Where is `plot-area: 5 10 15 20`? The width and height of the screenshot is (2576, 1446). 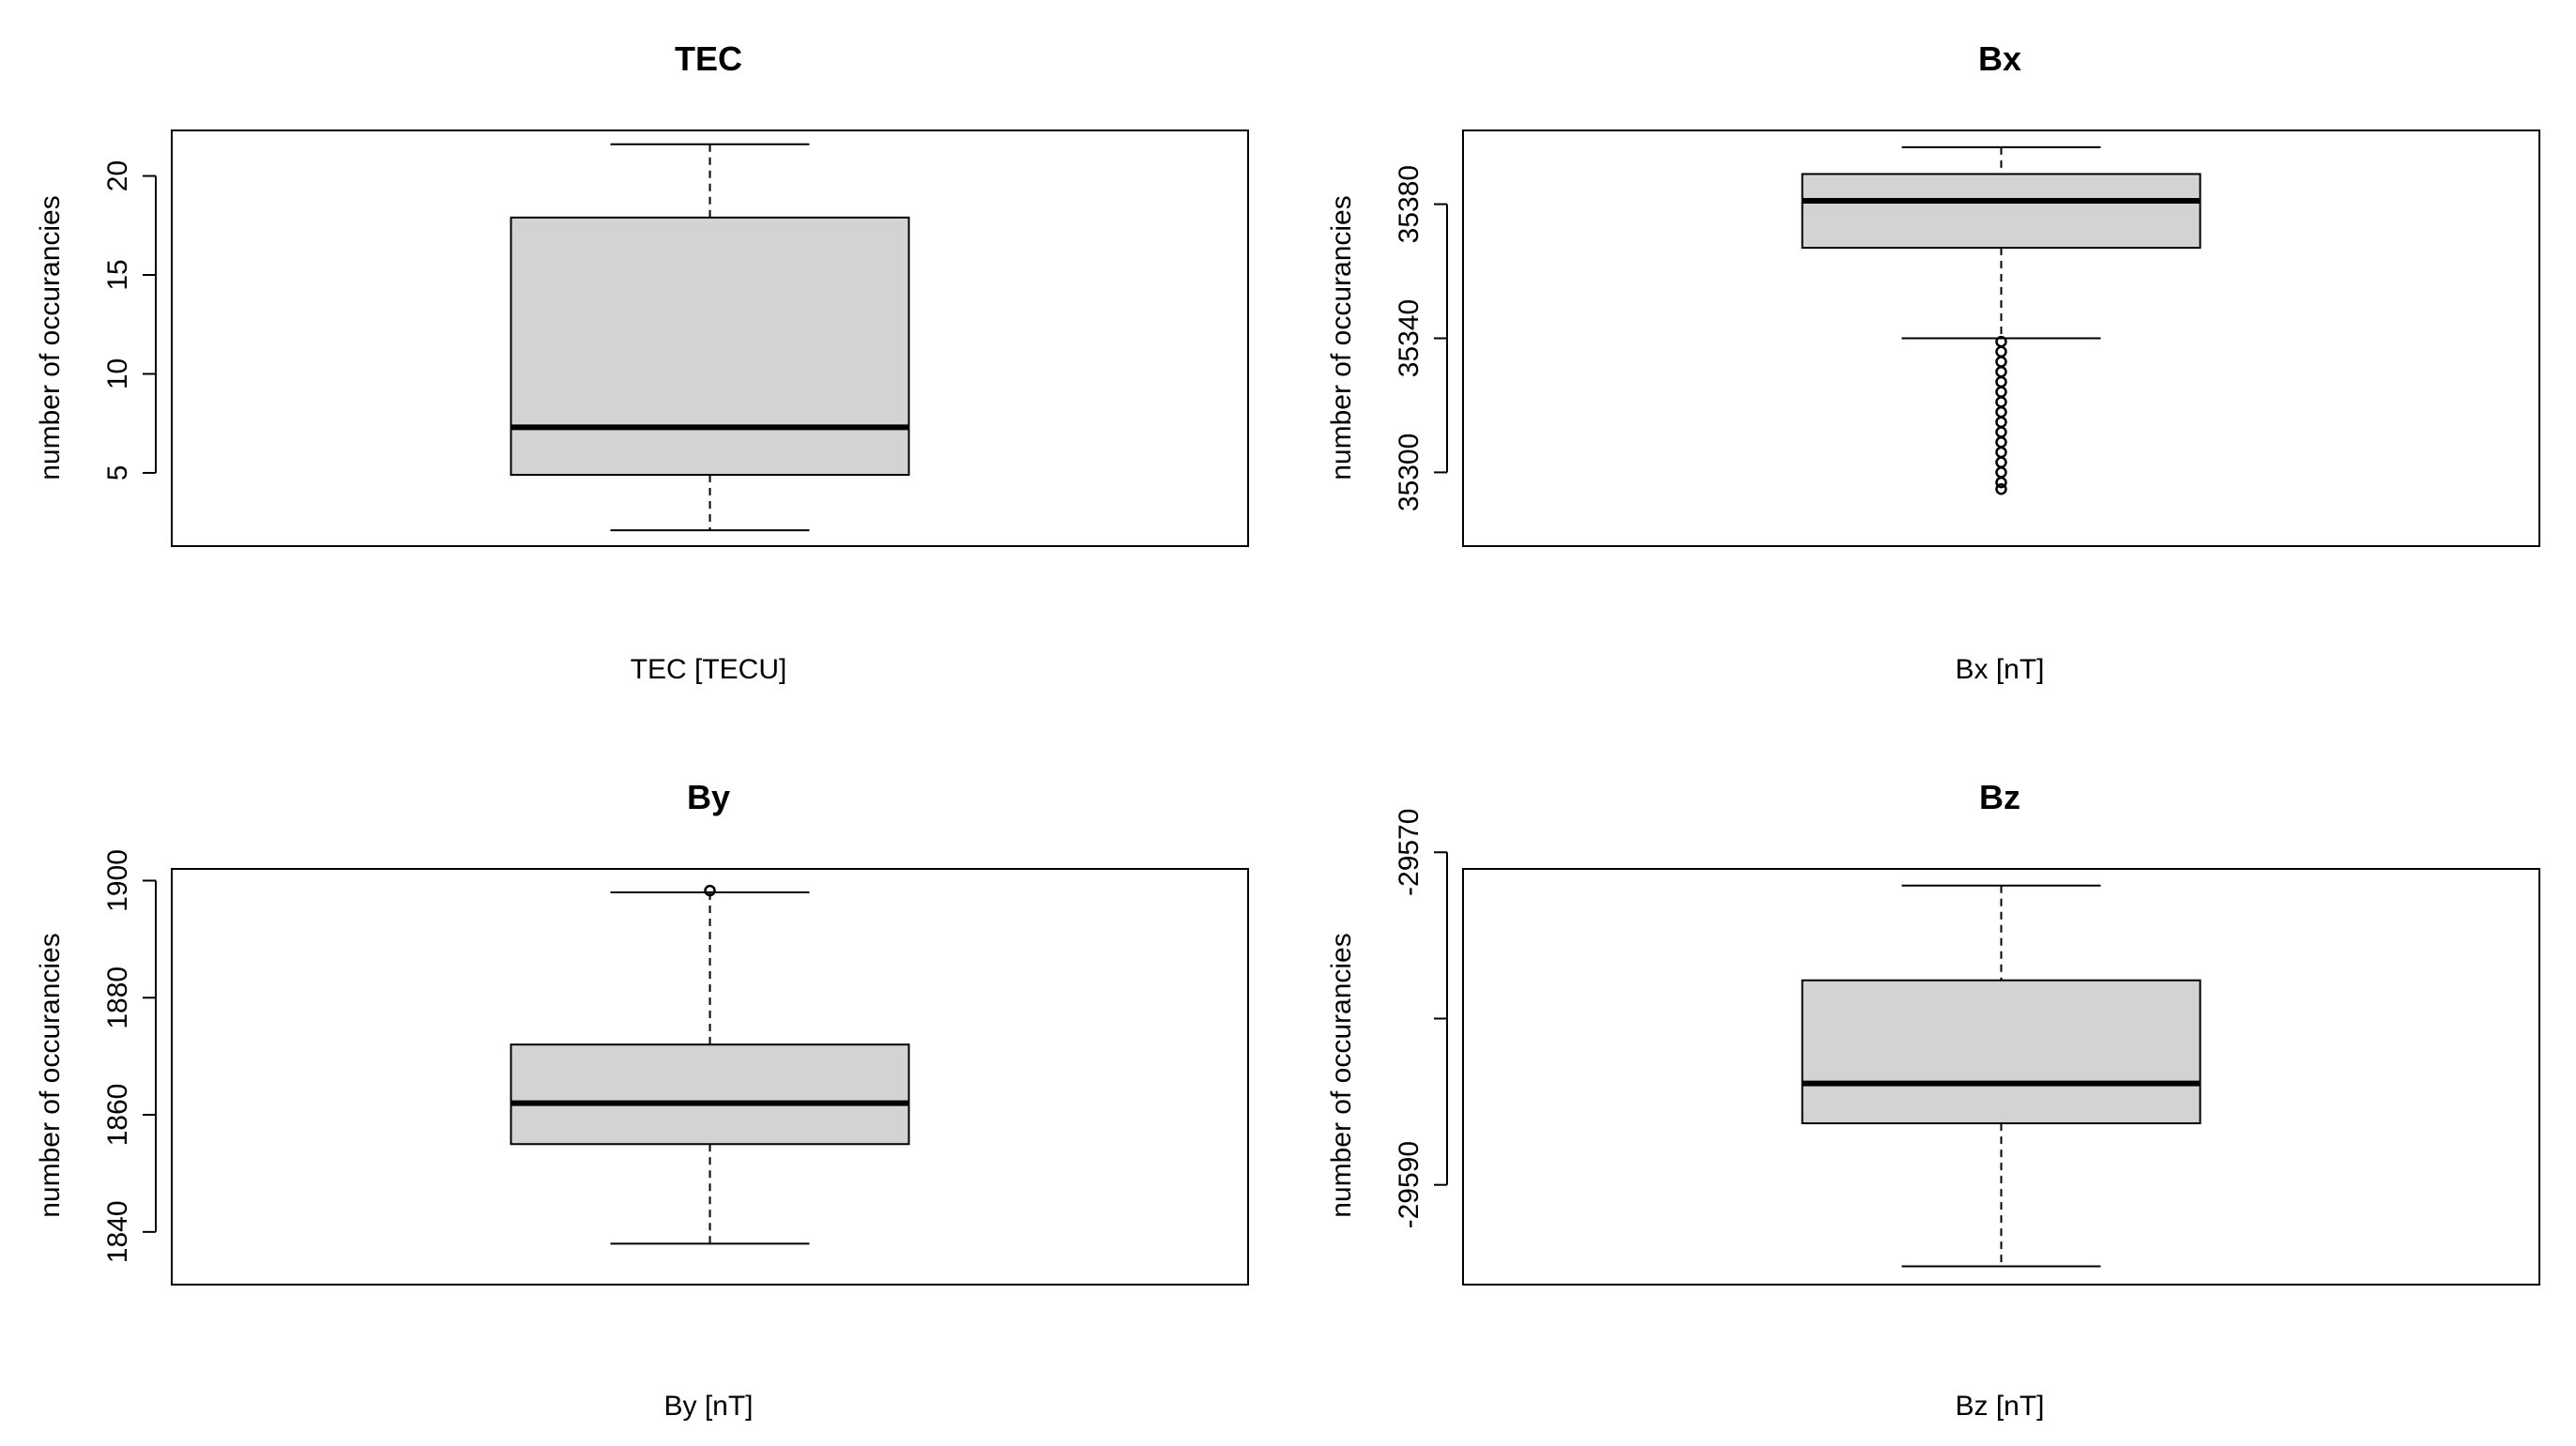
plot-area: 5 10 15 20 is located at coordinates (675, 338).